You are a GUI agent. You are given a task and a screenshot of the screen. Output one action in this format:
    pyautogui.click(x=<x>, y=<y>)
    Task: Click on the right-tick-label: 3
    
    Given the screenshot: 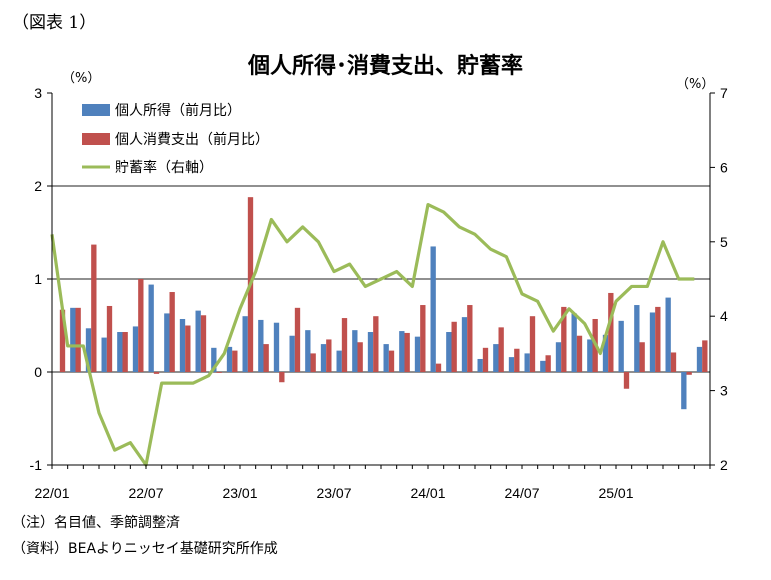 What is the action you would take?
    pyautogui.click(x=724, y=391)
    